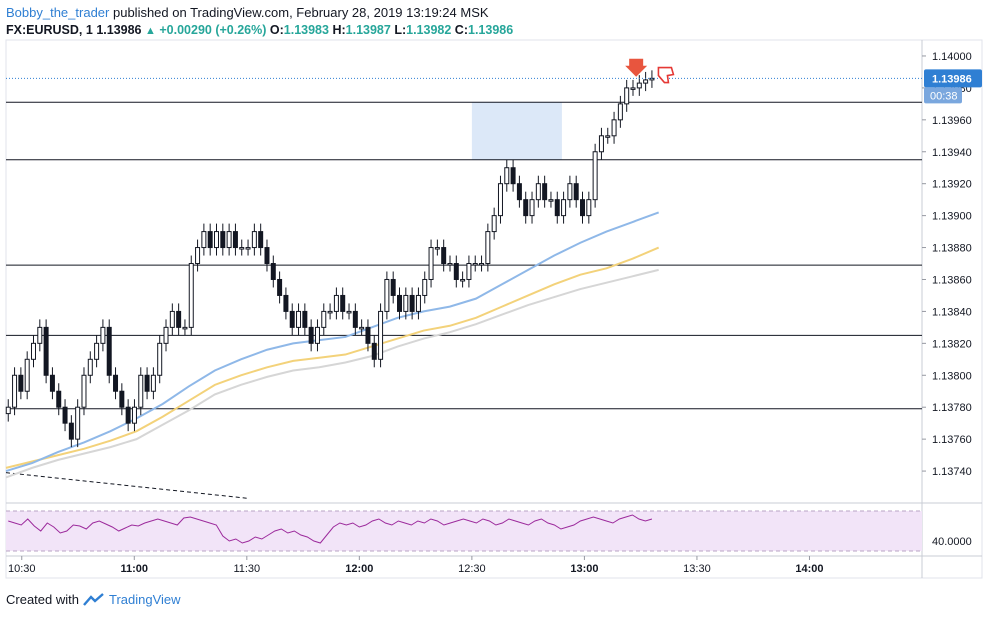  Describe the element at coordinates (952, 440) in the screenshot. I see `price-tick-label: 1.13760` at that location.